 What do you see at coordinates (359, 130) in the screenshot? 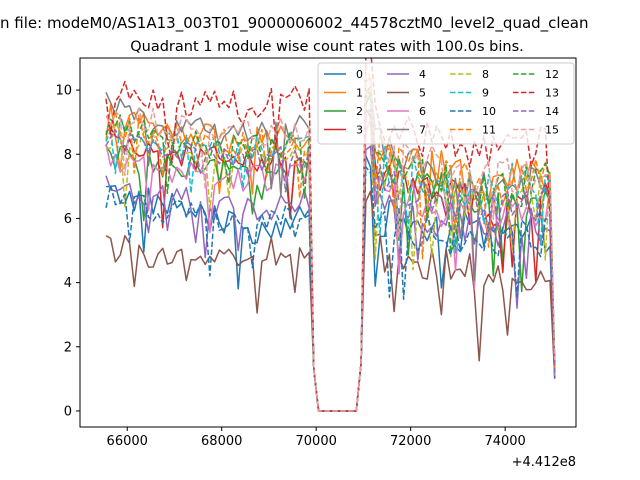
I see `legend-label-3: 3` at bounding box center [359, 130].